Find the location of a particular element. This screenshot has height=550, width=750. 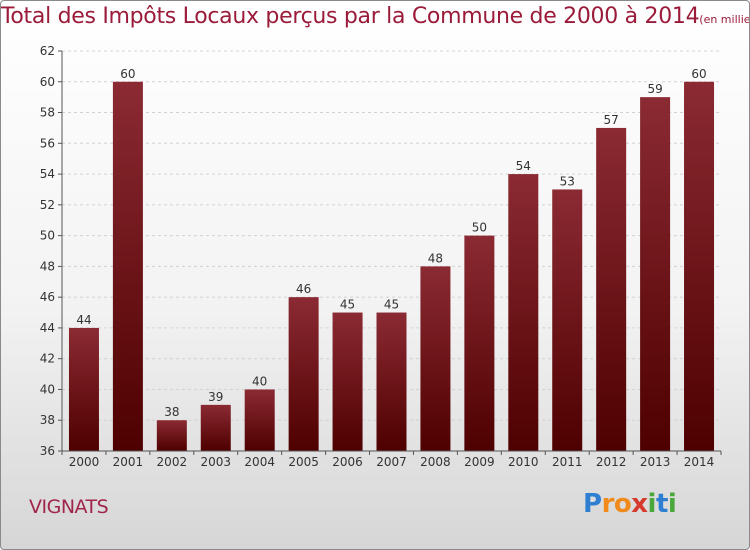

data-label: 40 is located at coordinates (259, 381).